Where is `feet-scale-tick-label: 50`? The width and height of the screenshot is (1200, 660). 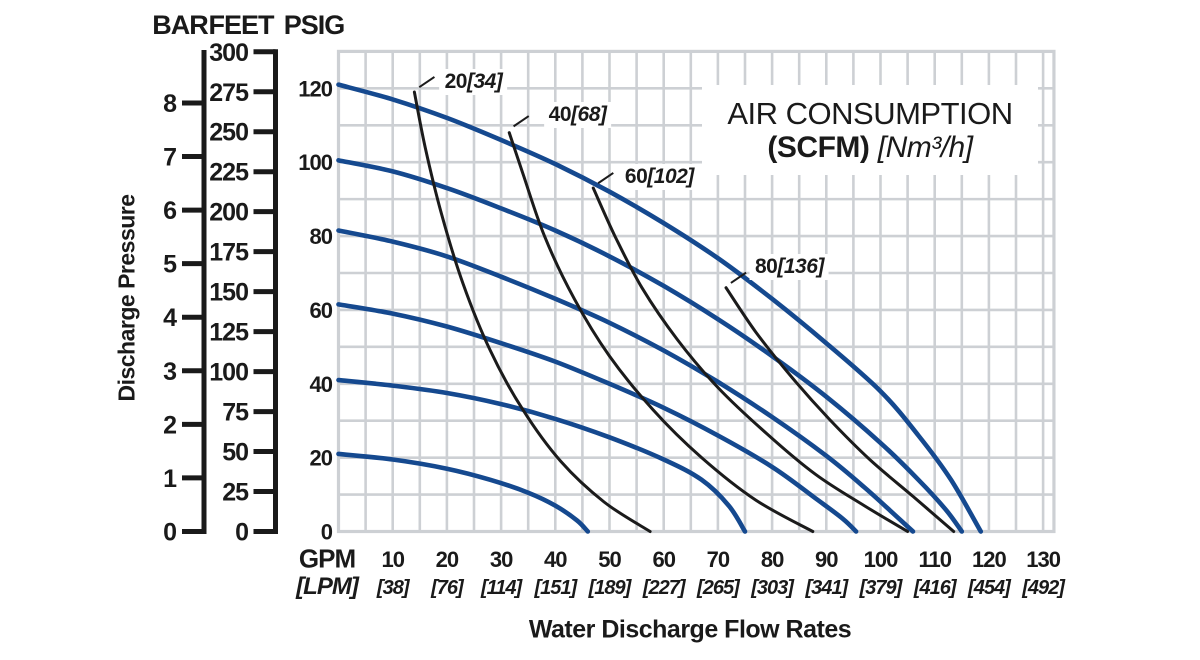 feet-scale-tick-label: 50 is located at coordinates (235, 453).